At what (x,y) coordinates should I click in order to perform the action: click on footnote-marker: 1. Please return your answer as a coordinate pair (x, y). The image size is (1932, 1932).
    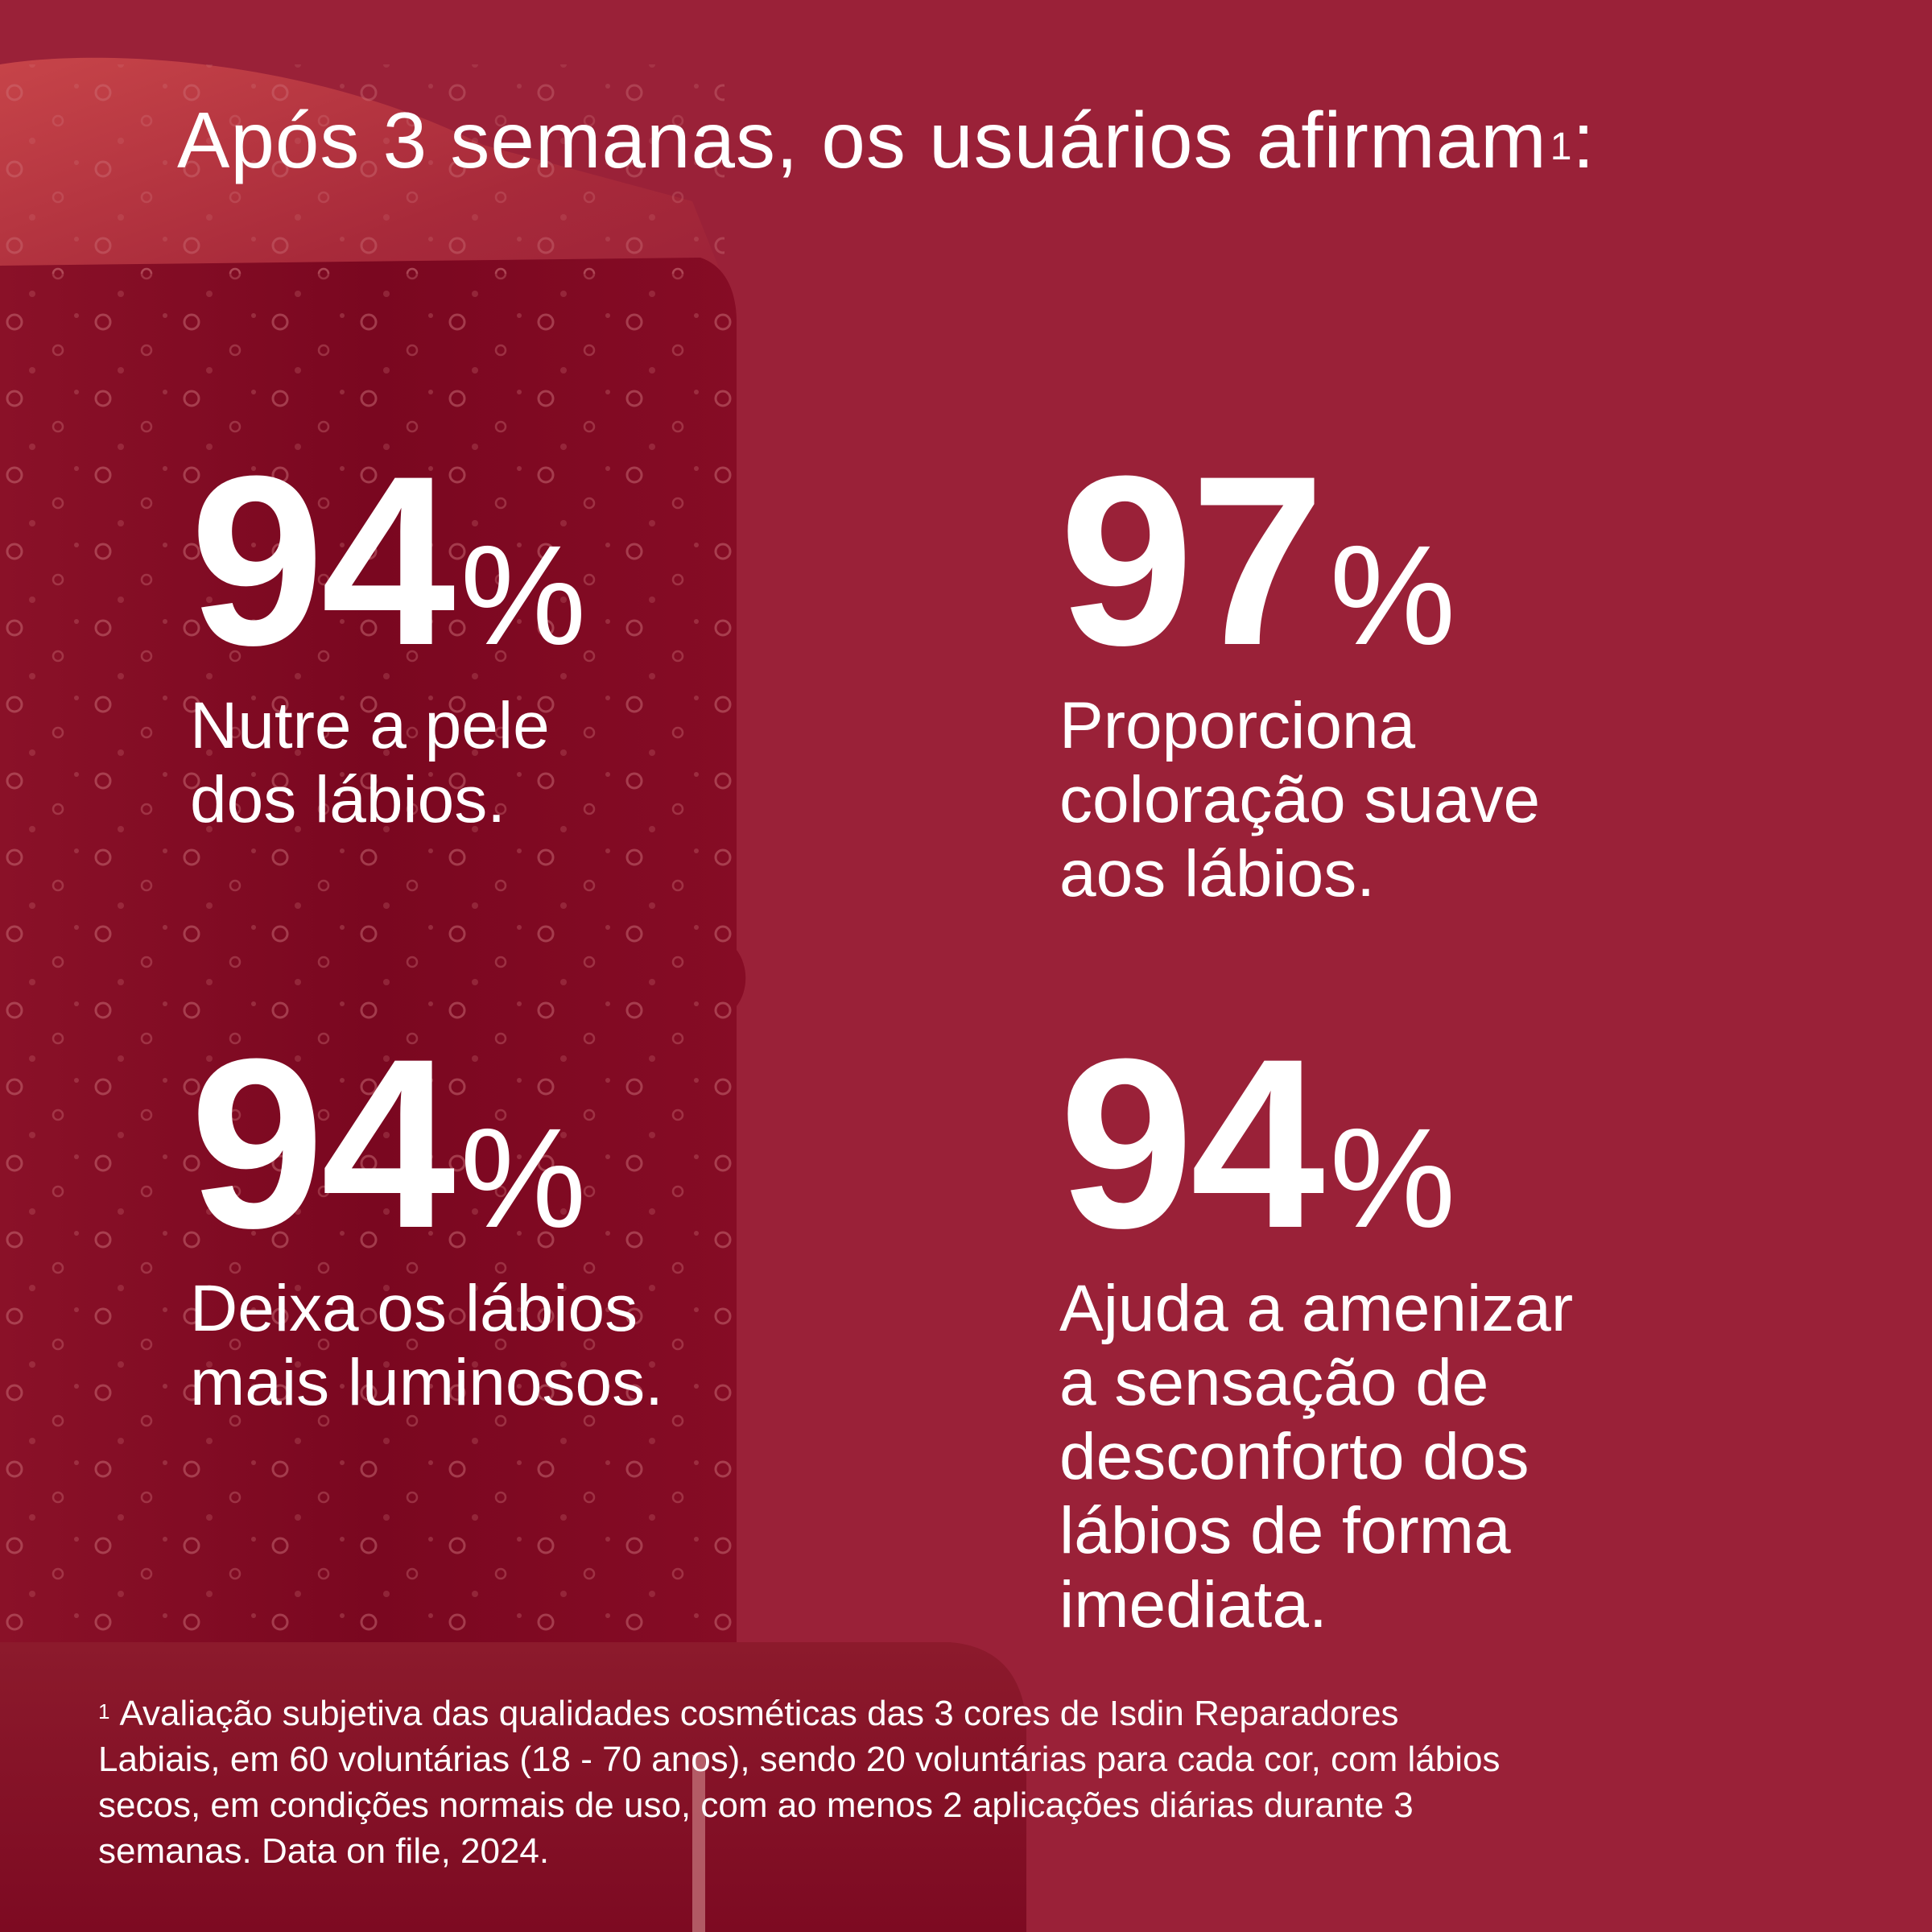
    Looking at the image, I should click on (104, 1711).